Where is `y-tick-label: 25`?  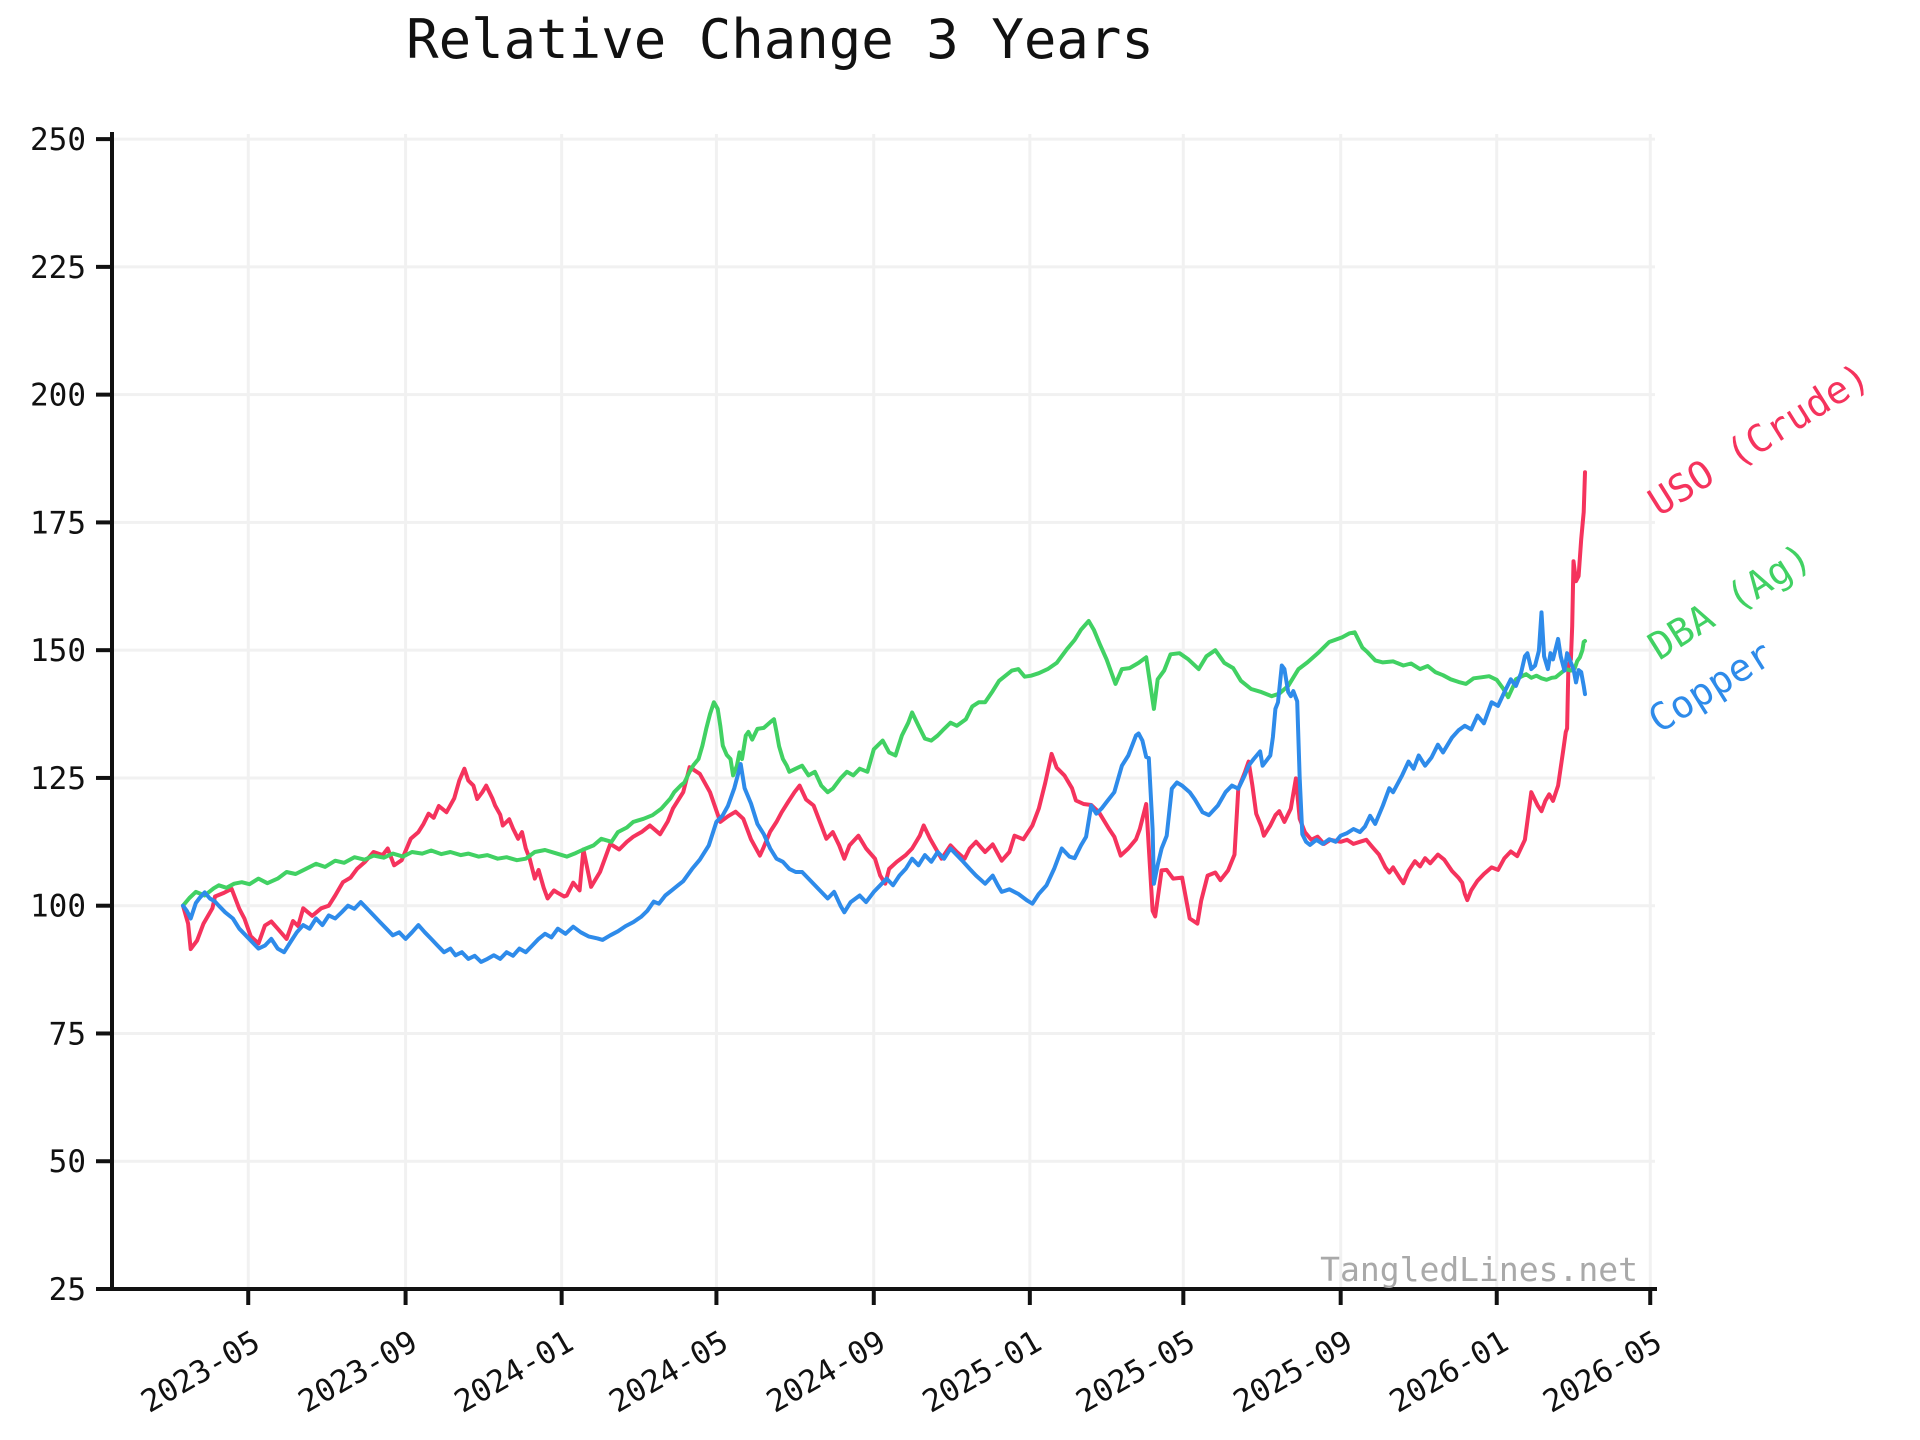
y-tick-label: 25 is located at coordinates (67, 1290).